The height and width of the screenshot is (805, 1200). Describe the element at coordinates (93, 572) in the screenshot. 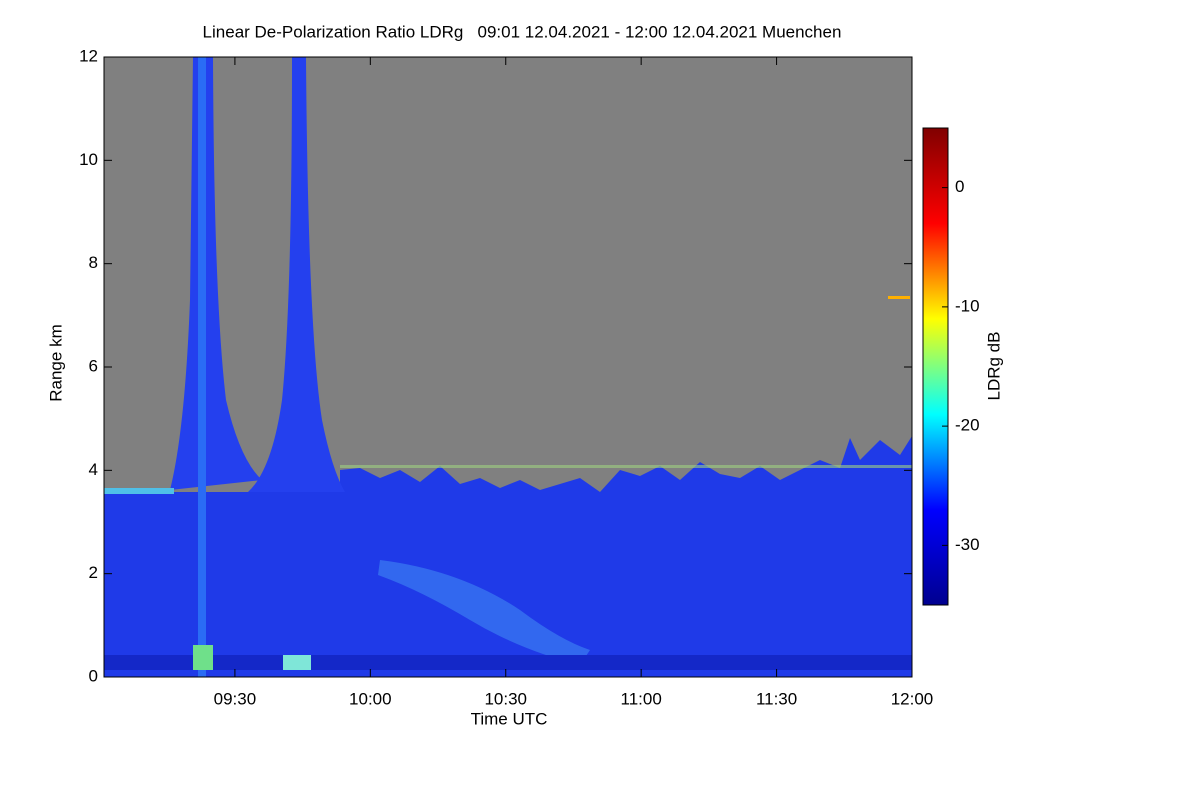

I see `y-tick-label: 2` at that location.